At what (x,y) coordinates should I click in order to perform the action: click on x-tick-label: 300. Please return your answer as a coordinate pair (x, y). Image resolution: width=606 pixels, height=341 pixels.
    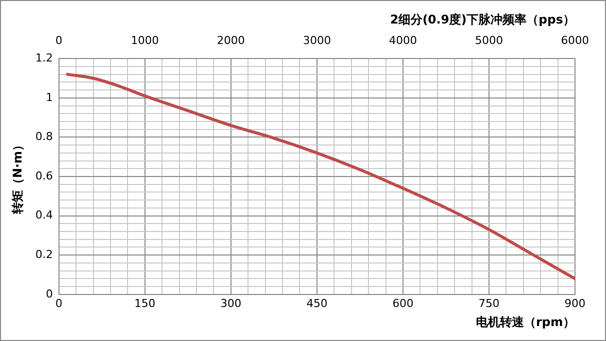
    Looking at the image, I should click on (231, 303).